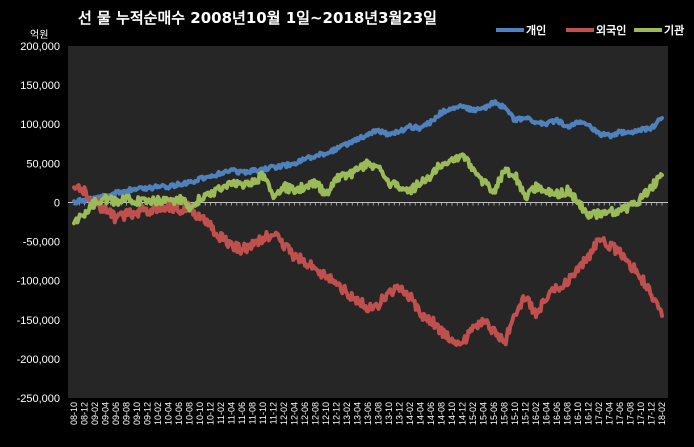  I want to click on x-tick-label: 13-04, so click(358, 413).